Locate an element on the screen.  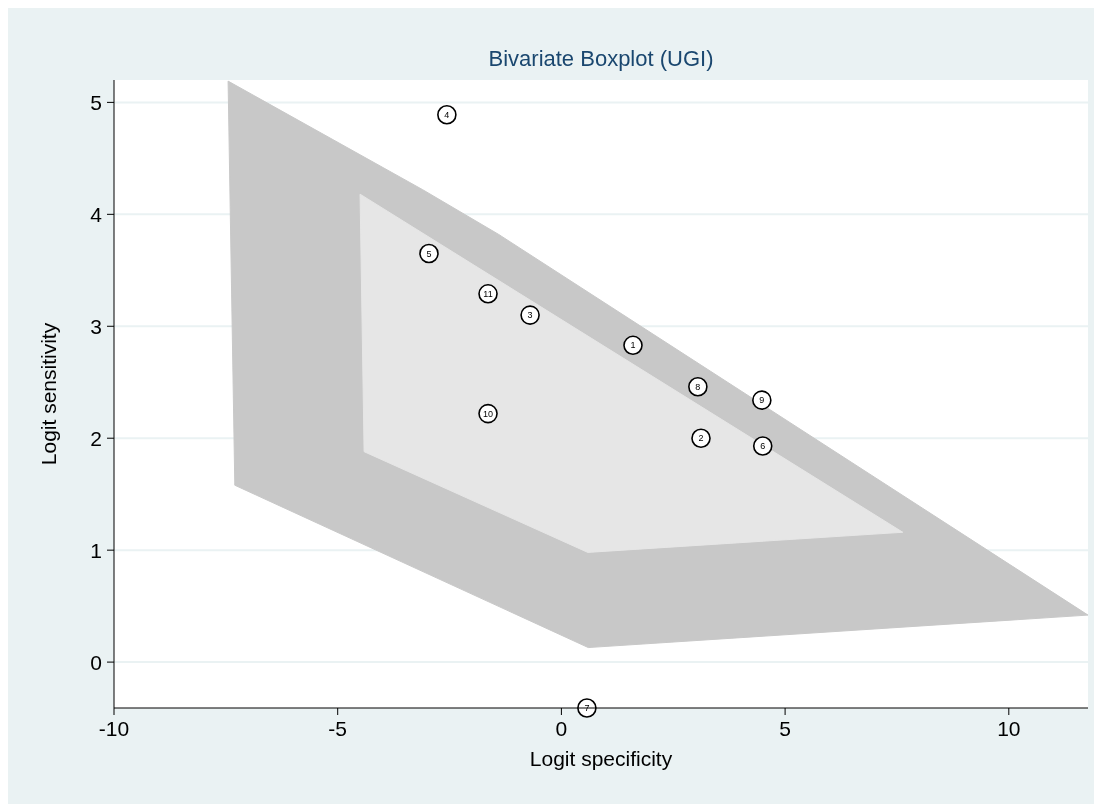
annotation: 10 is located at coordinates (488, 413).